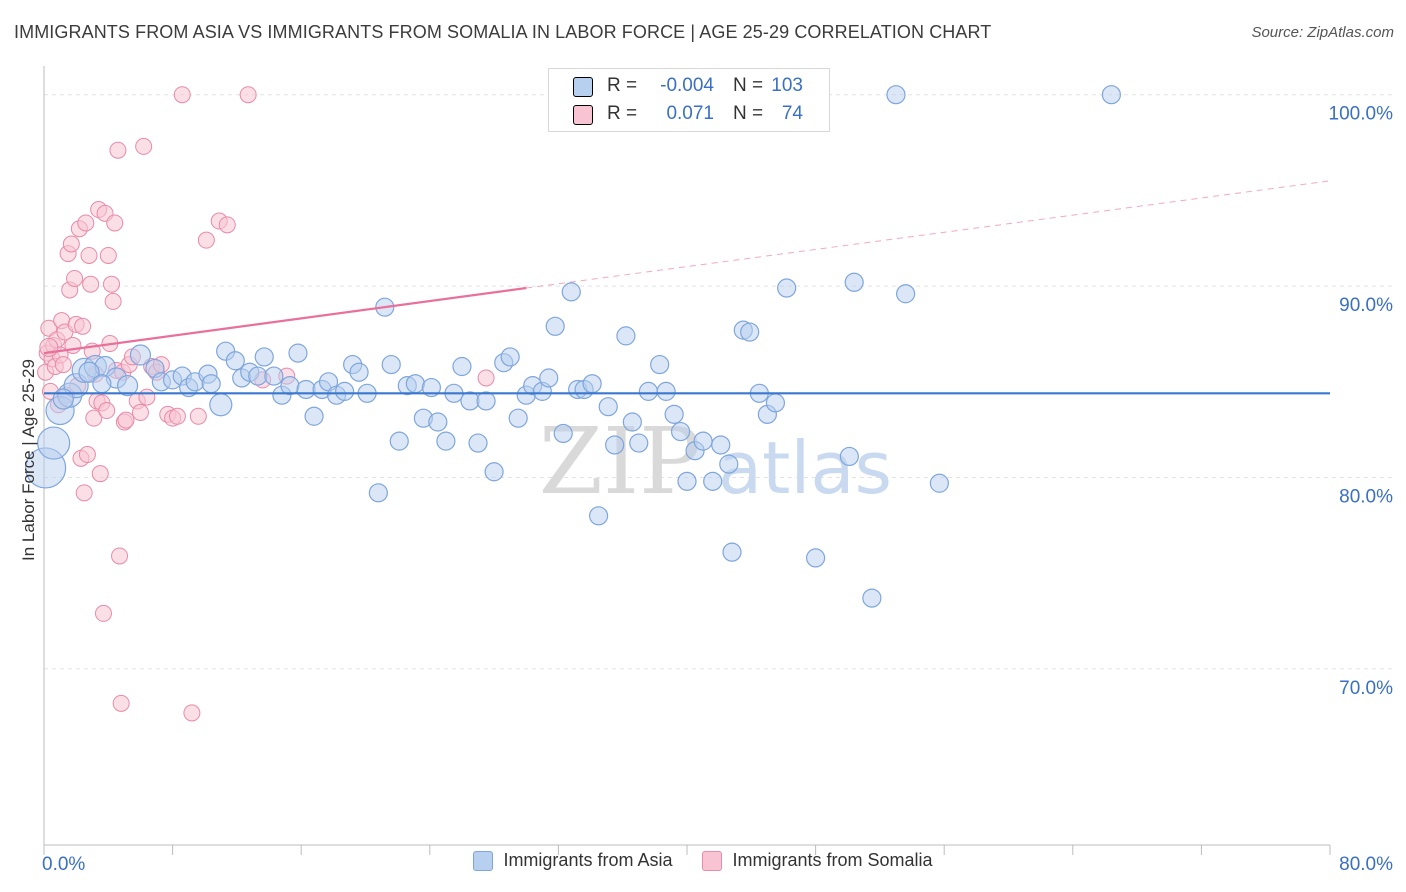 The width and height of the screenshot is (1406, 892). What do you see at coordinates (1366, 864) in the screenshot?
I see `x-tick-label: 80.0%` at bounding box center [1366, 864].